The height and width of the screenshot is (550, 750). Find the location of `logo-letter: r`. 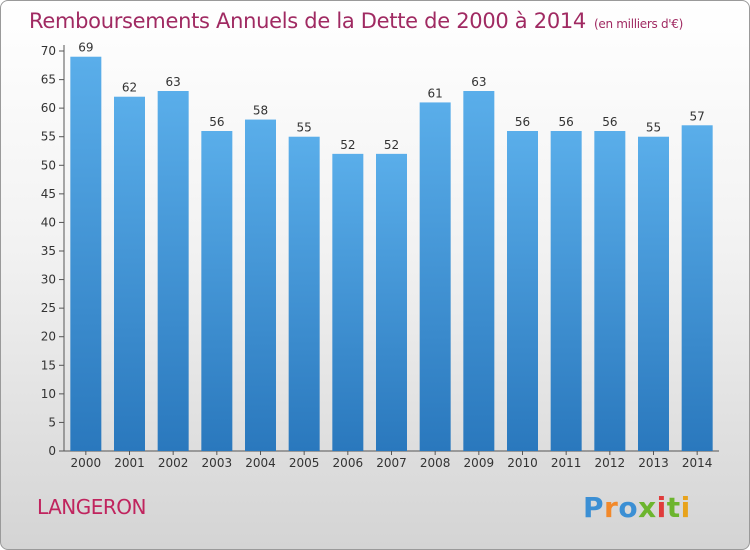

logo-letter: r is located at coordinates (611, 507).